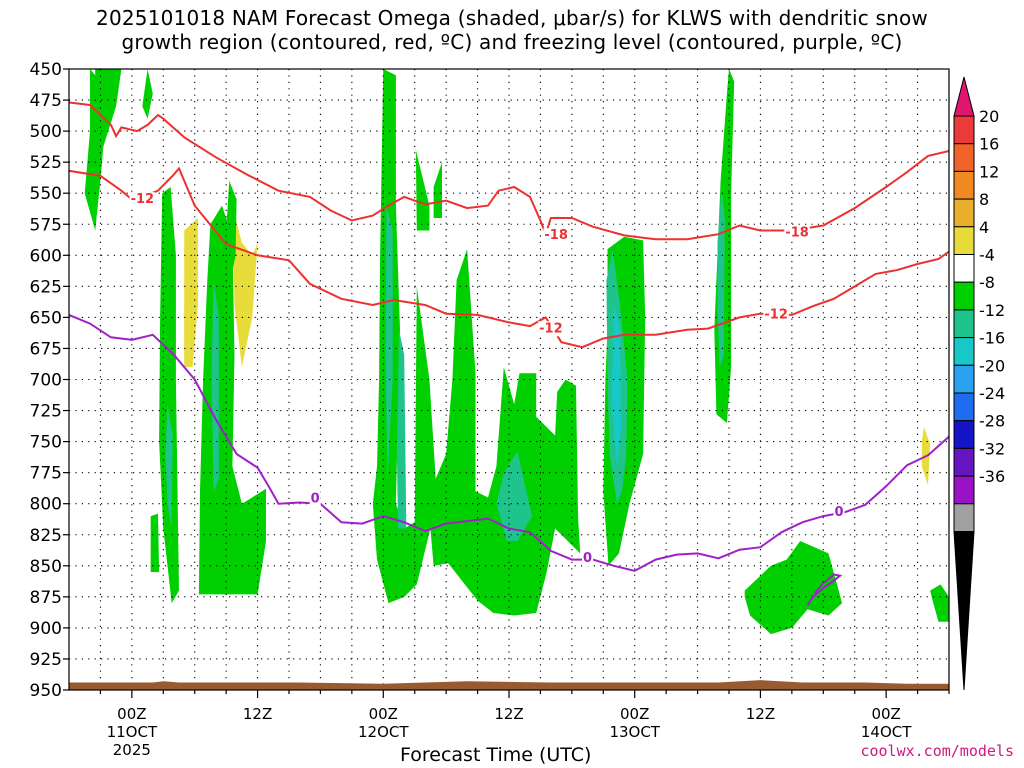  Describe the element at coordinates (383, 732) in the screenshot. I see `x-tick-date: 12OCT` at that location.